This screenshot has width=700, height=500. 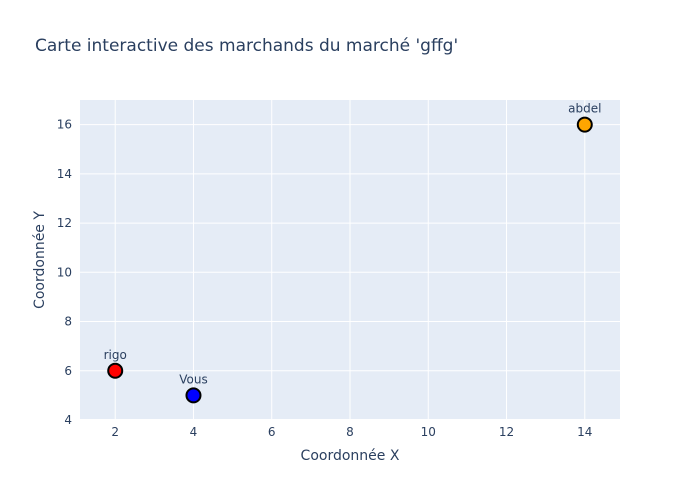 What do you see at coordinates (193, 379) in the screenshot?
I see `point-label: Vous` at bounding box center [193, 379].